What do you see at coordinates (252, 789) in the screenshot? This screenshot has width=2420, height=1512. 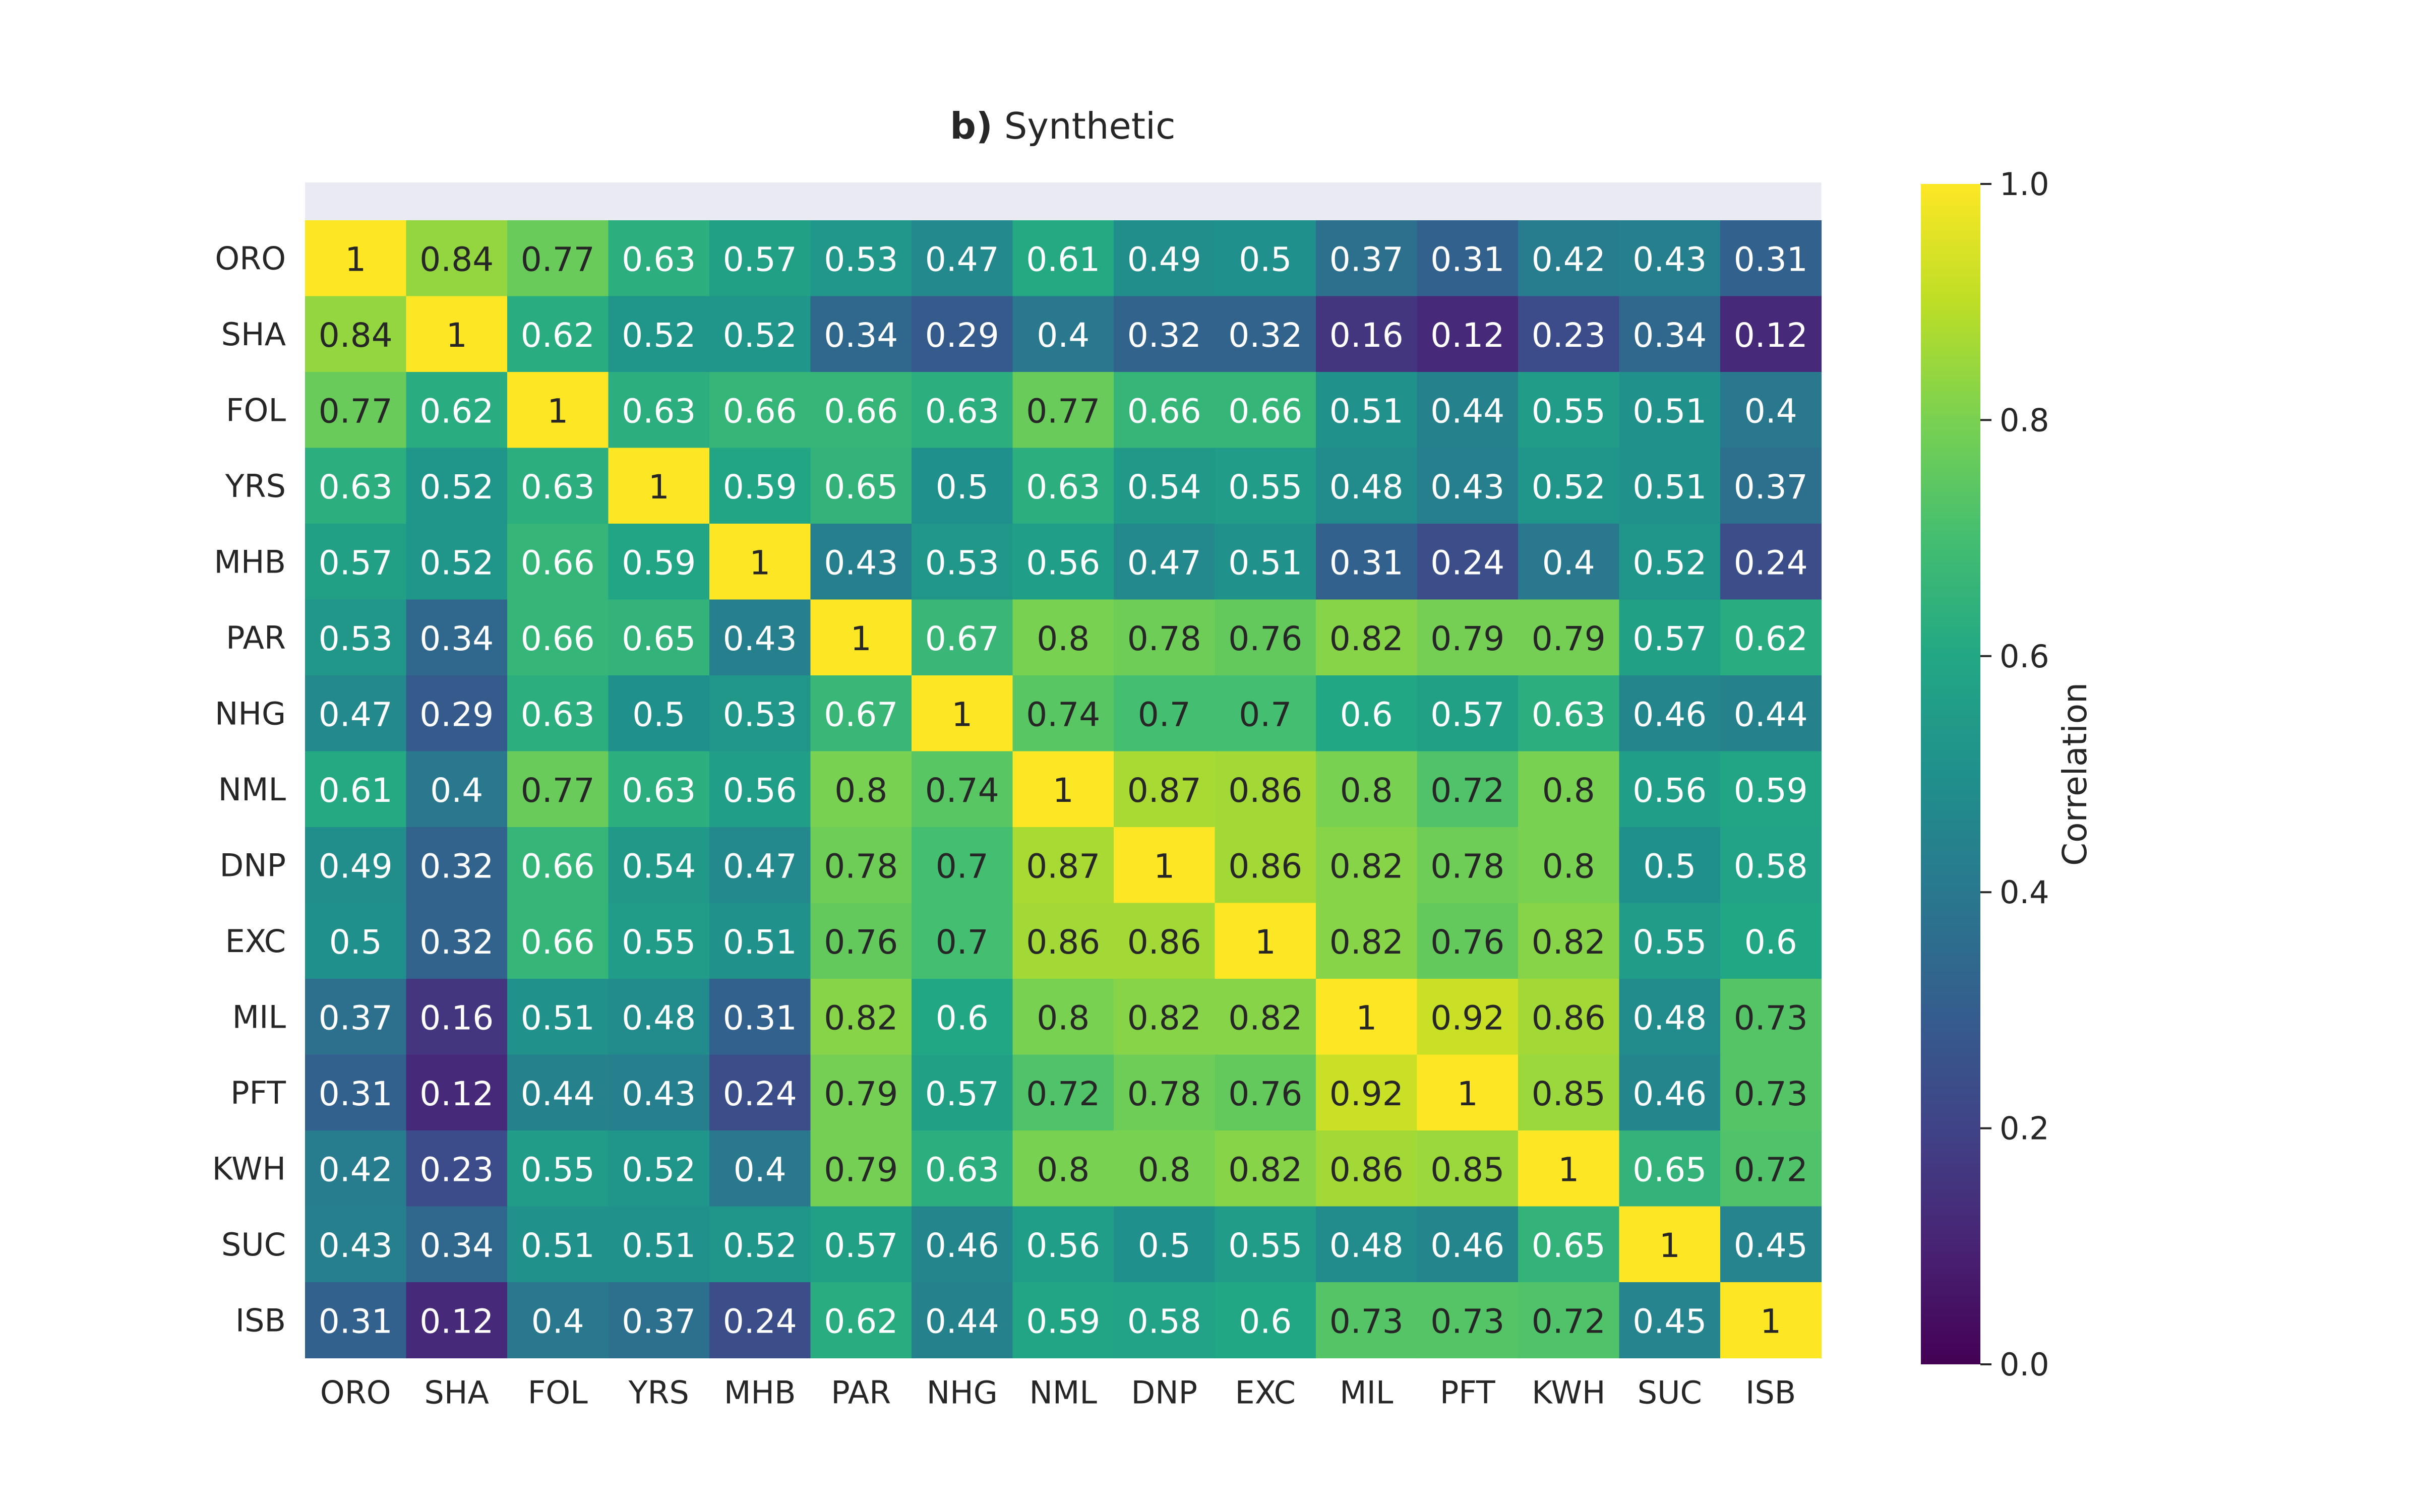 I see `y-tick-label: NML` at bounding box center [252, 789].